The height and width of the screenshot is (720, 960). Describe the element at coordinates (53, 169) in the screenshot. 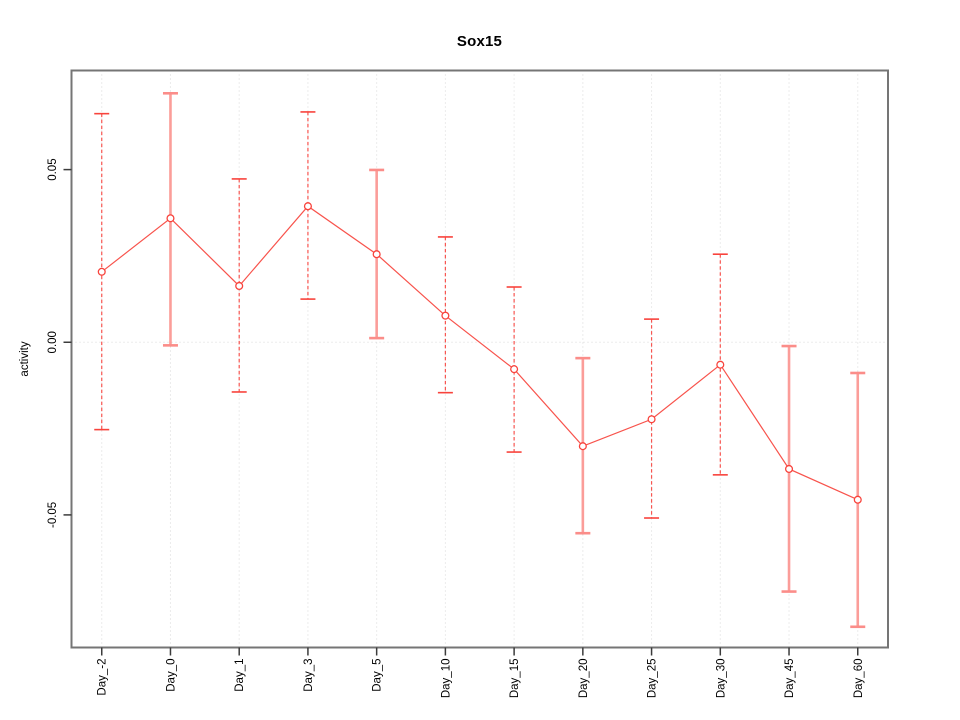

I see `y-tick-label: 0.05` at that location.